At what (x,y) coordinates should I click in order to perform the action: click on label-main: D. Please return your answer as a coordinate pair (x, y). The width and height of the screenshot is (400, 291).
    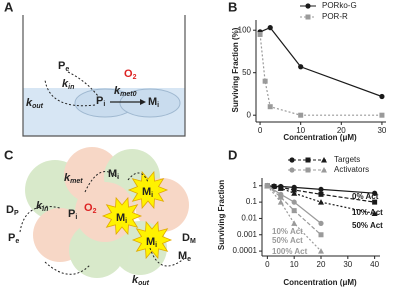
    Looking at the image, I should click on (186, 238).